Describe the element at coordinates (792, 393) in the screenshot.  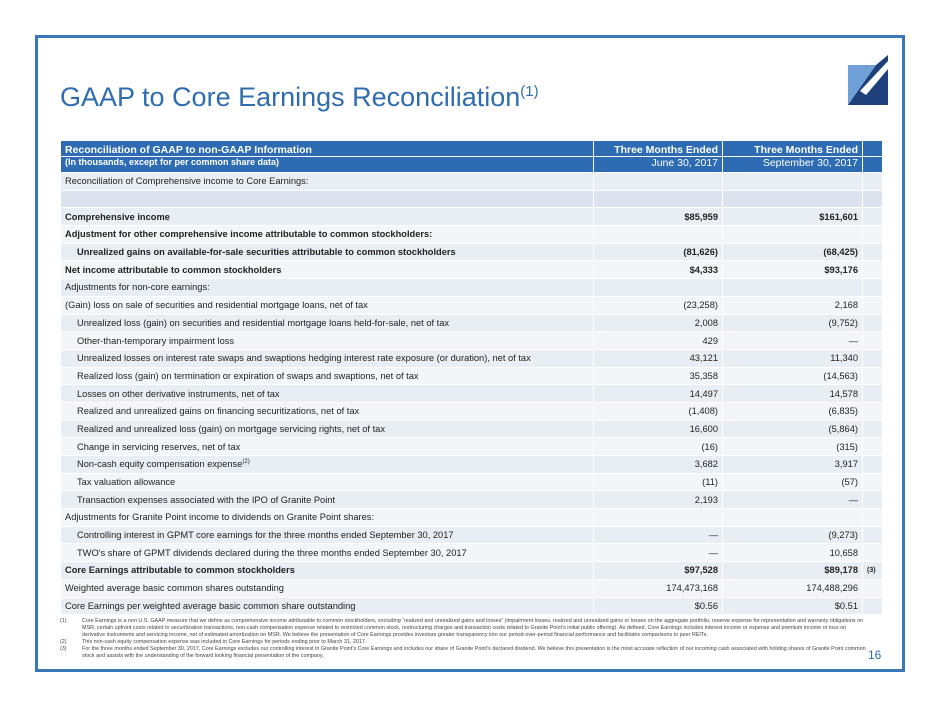
I see `value-cell: 14,578` at that location.